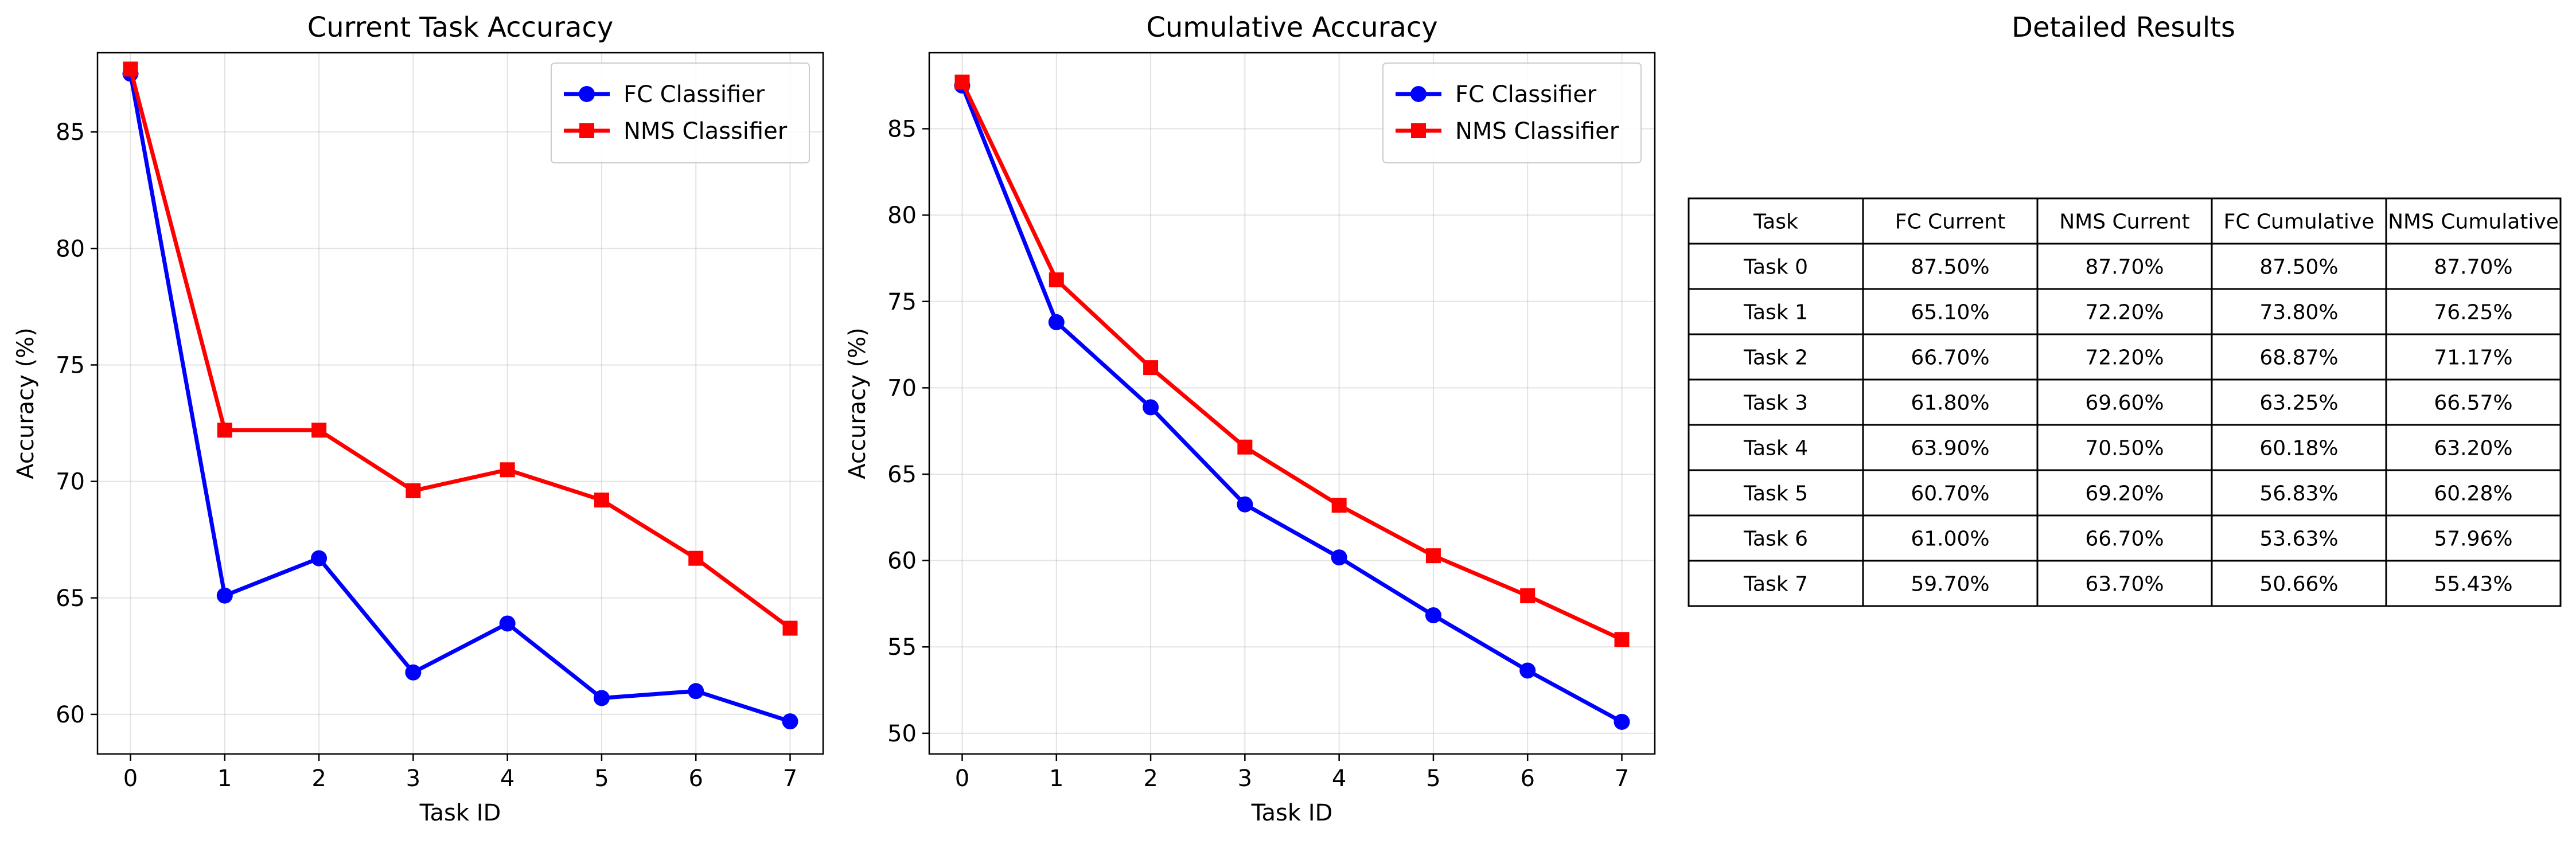  I want to click on table-cell-text: 61.00%, so click(1950, 540).